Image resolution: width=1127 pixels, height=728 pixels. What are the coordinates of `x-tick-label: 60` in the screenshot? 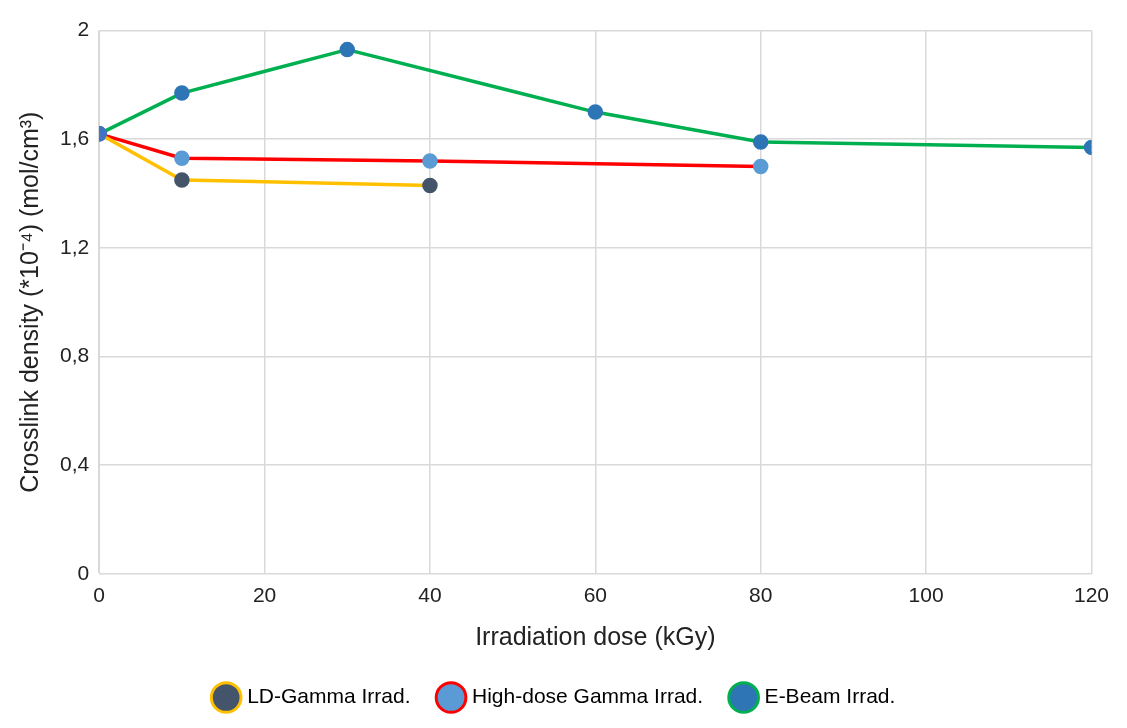 It's located at (595, 595).